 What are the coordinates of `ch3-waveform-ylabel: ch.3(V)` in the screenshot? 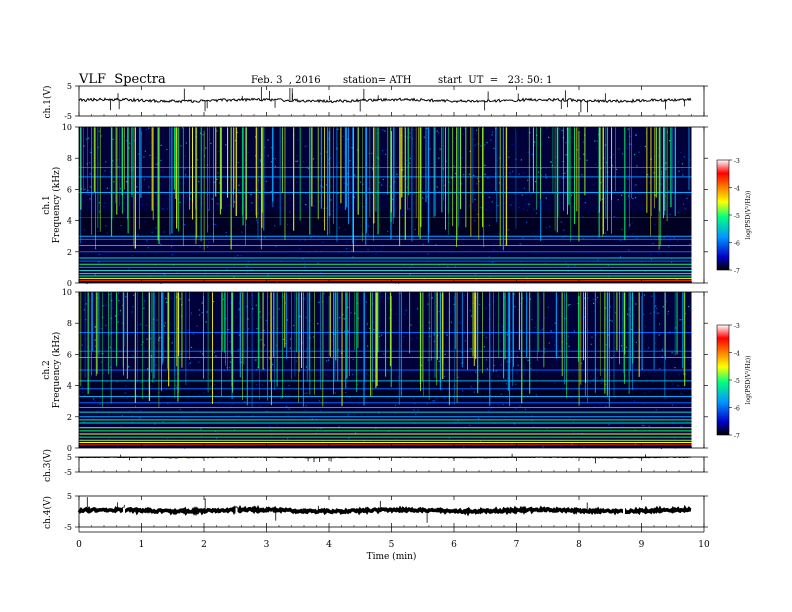 It's located at (47, 465).